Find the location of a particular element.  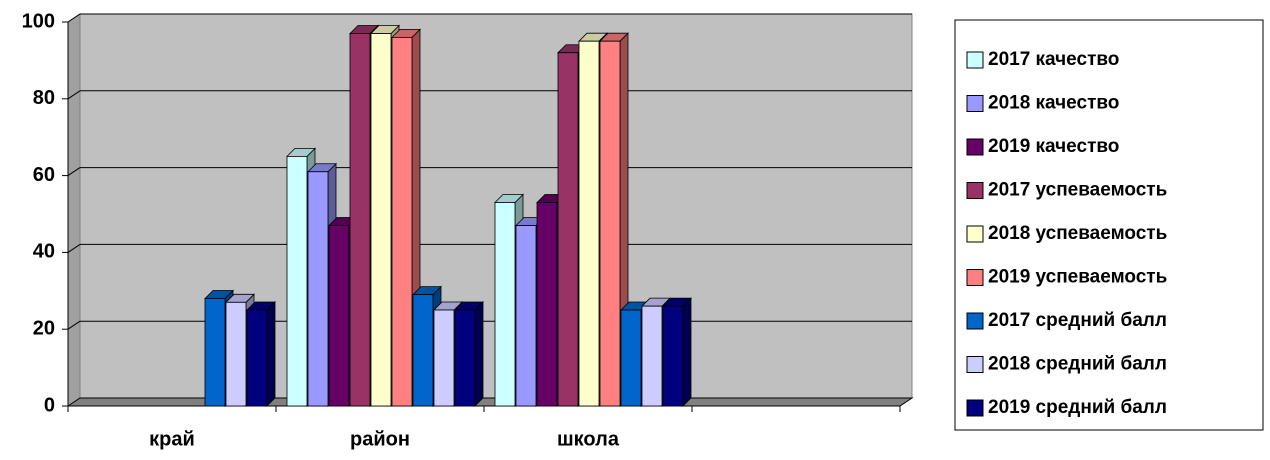

legend-label: 2018 качество is located at coordinates (1053, 103).